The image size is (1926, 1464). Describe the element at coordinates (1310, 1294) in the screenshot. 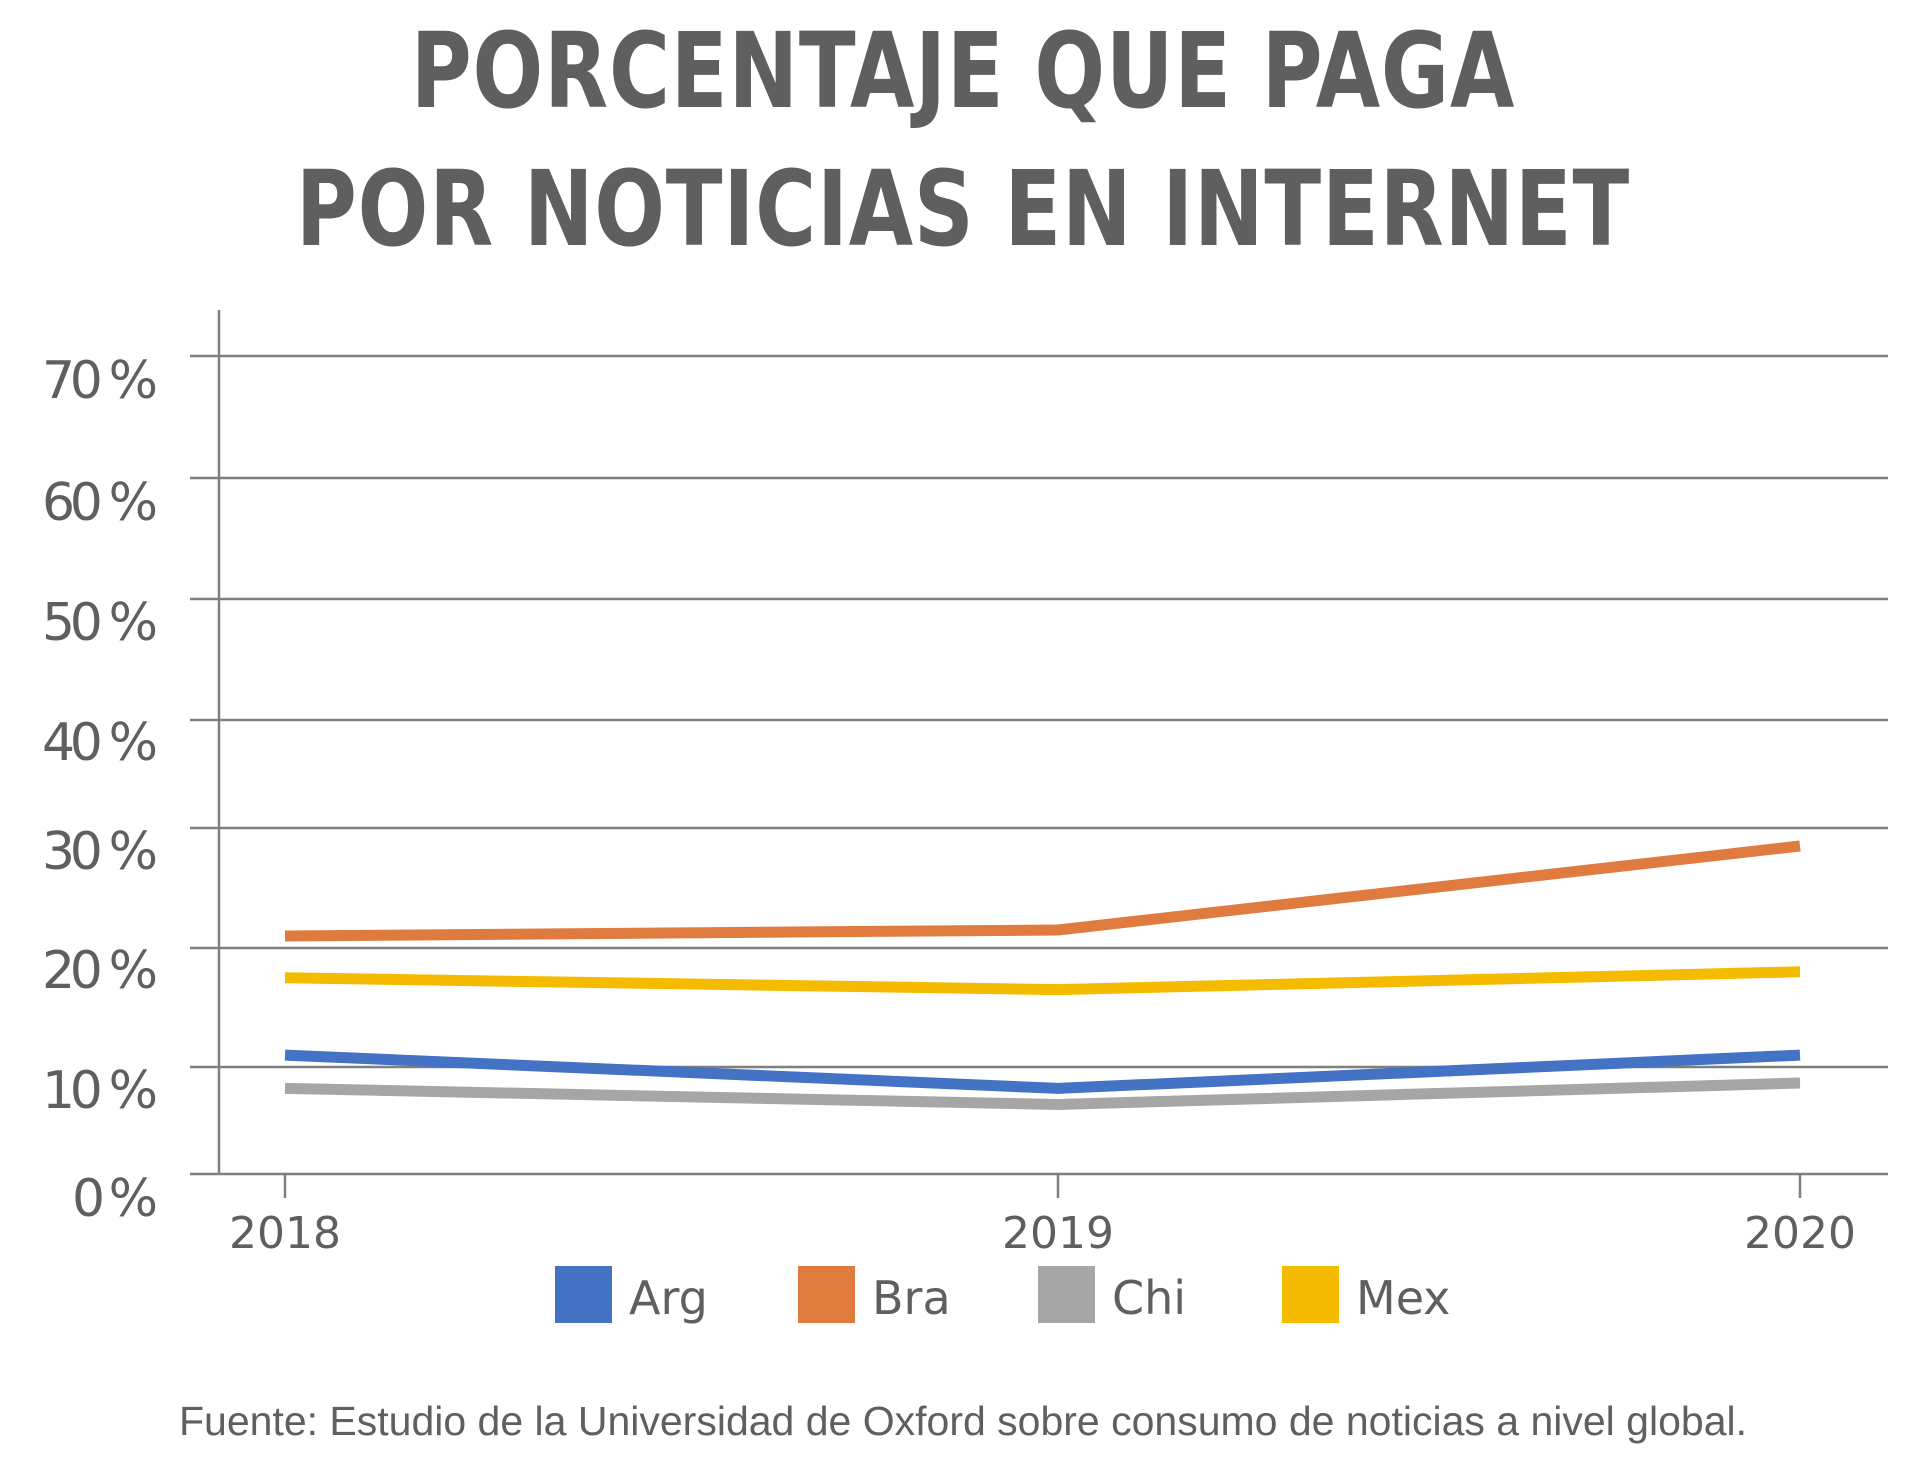

I see `legend-swatch-mex` at that location.